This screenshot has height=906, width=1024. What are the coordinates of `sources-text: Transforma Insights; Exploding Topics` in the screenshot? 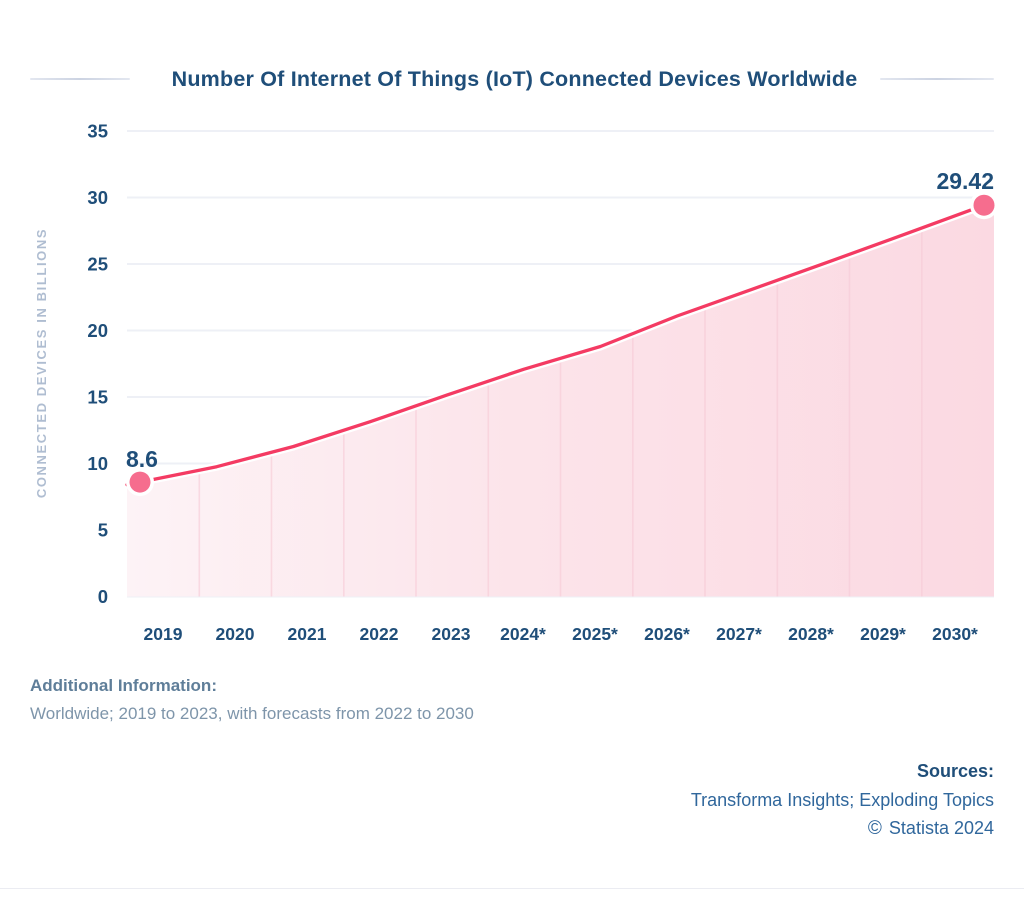 It's located at (842, 799).